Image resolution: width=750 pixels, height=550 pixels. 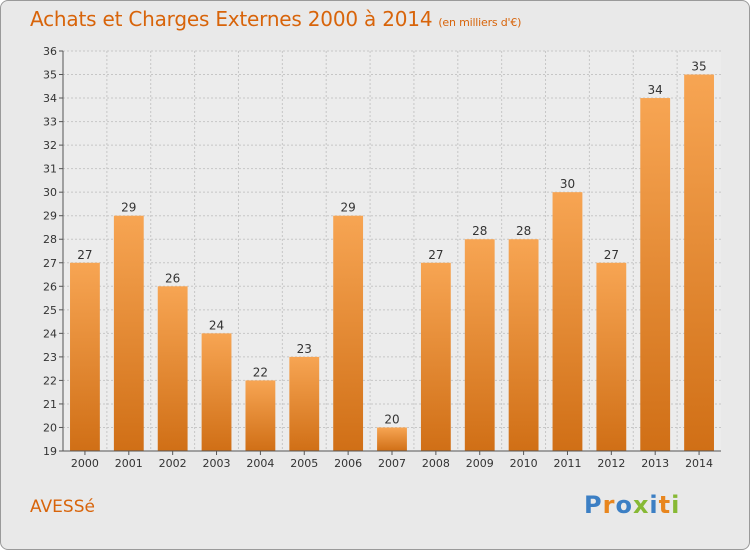 What do you see at coordinates (50, 286) in the screenshot?
I see `y-tick-label: 26` at bounding box center [50, 286].